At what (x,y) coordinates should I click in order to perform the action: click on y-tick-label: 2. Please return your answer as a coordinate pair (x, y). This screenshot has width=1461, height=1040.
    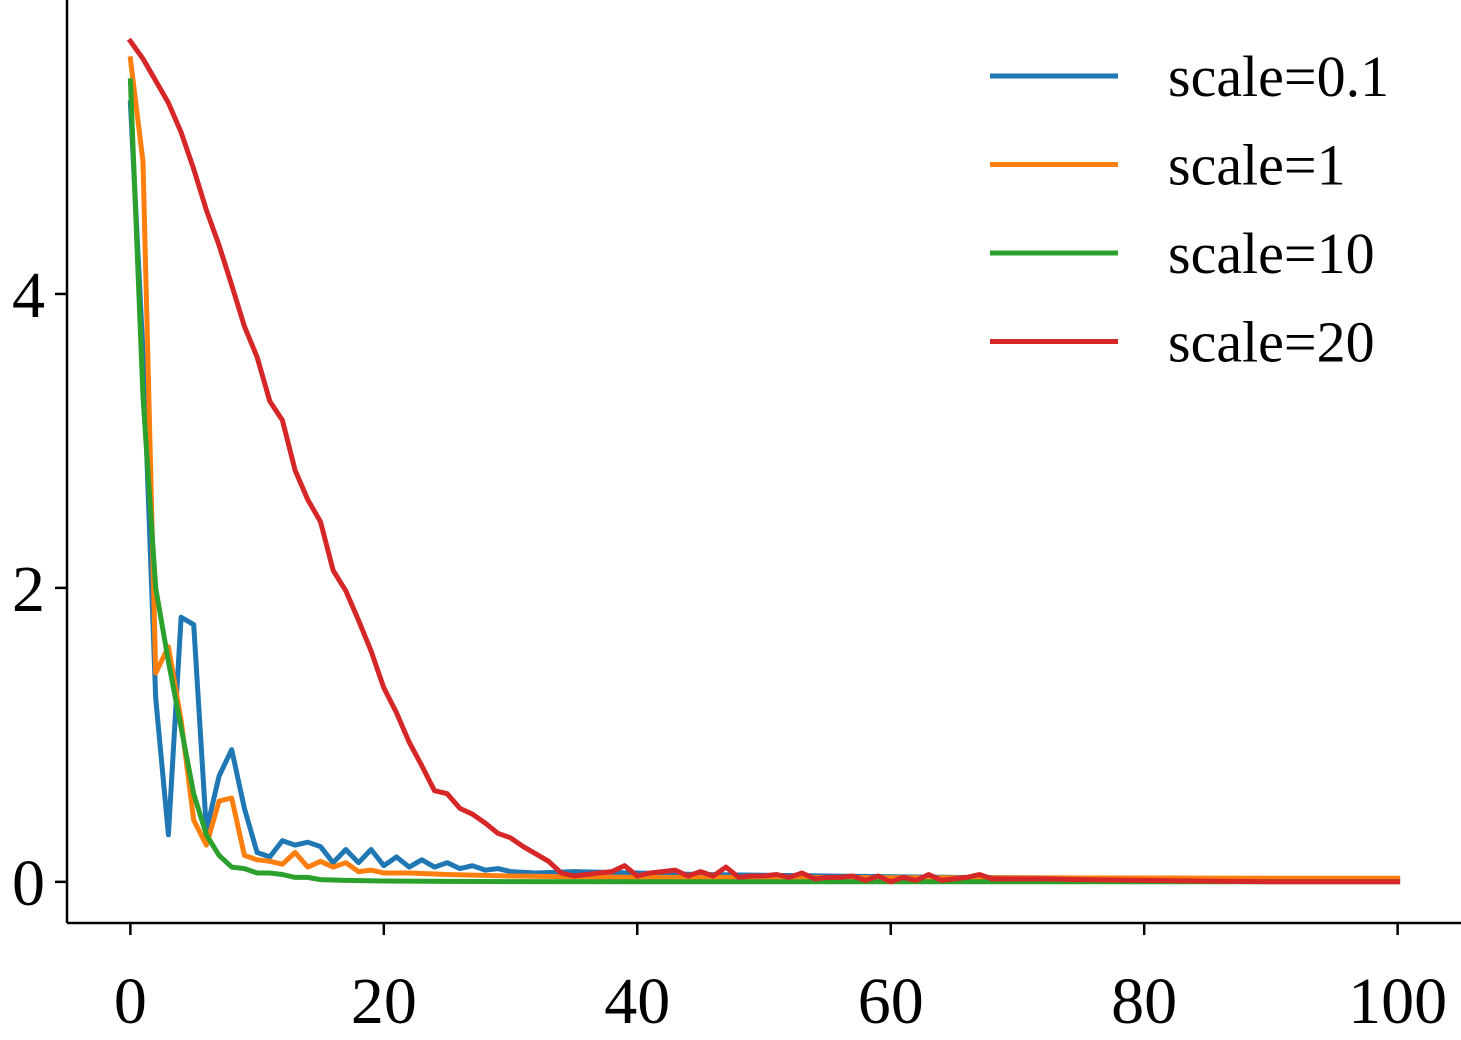
    Looking at the image, I should click on (28, 589).